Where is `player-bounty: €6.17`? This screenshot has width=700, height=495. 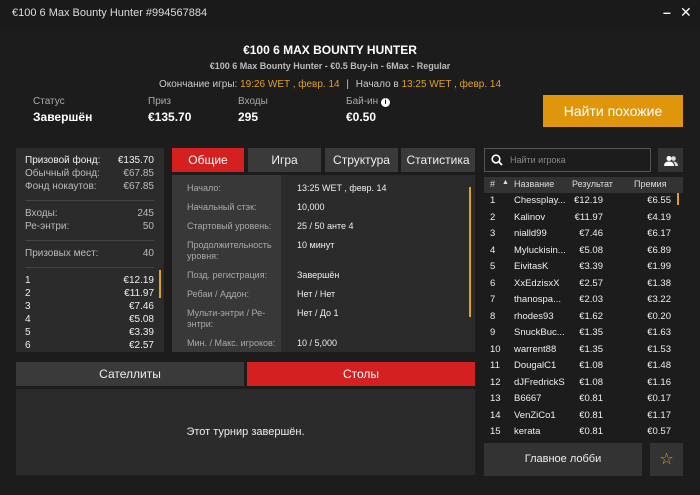 player-bounty: €6.17 is located at coordinates (659, 233).